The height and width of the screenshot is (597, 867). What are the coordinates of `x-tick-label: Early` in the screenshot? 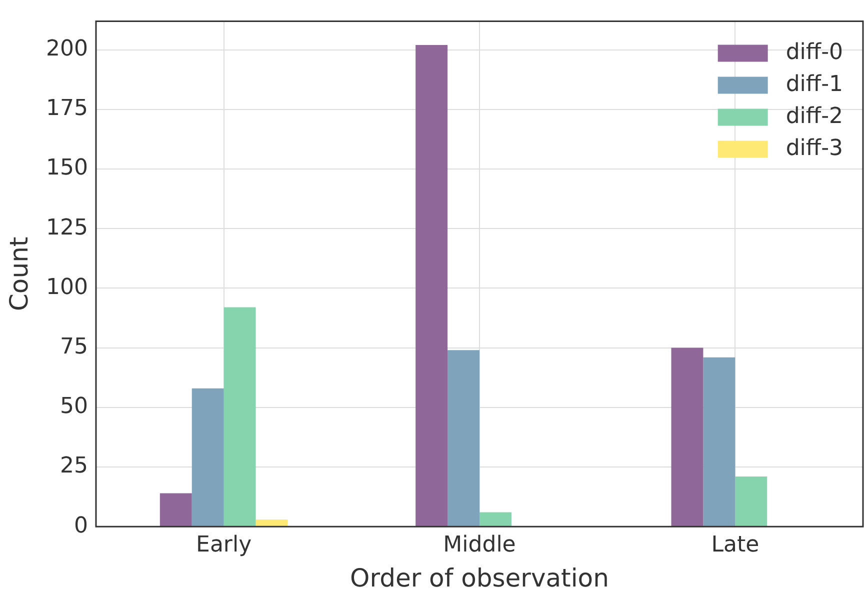 It's located at (224, 545).